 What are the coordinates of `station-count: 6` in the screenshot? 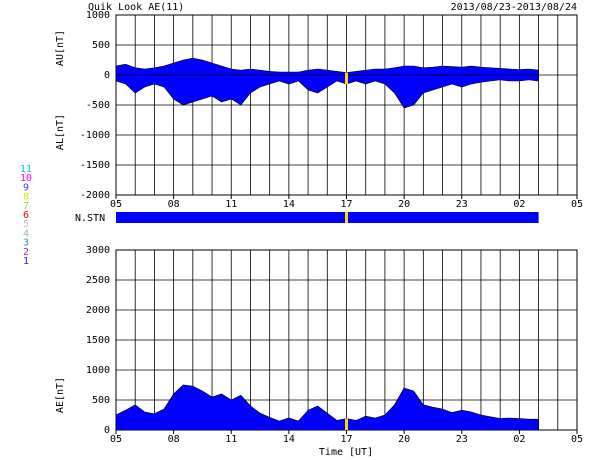 It's located at (26, 215).